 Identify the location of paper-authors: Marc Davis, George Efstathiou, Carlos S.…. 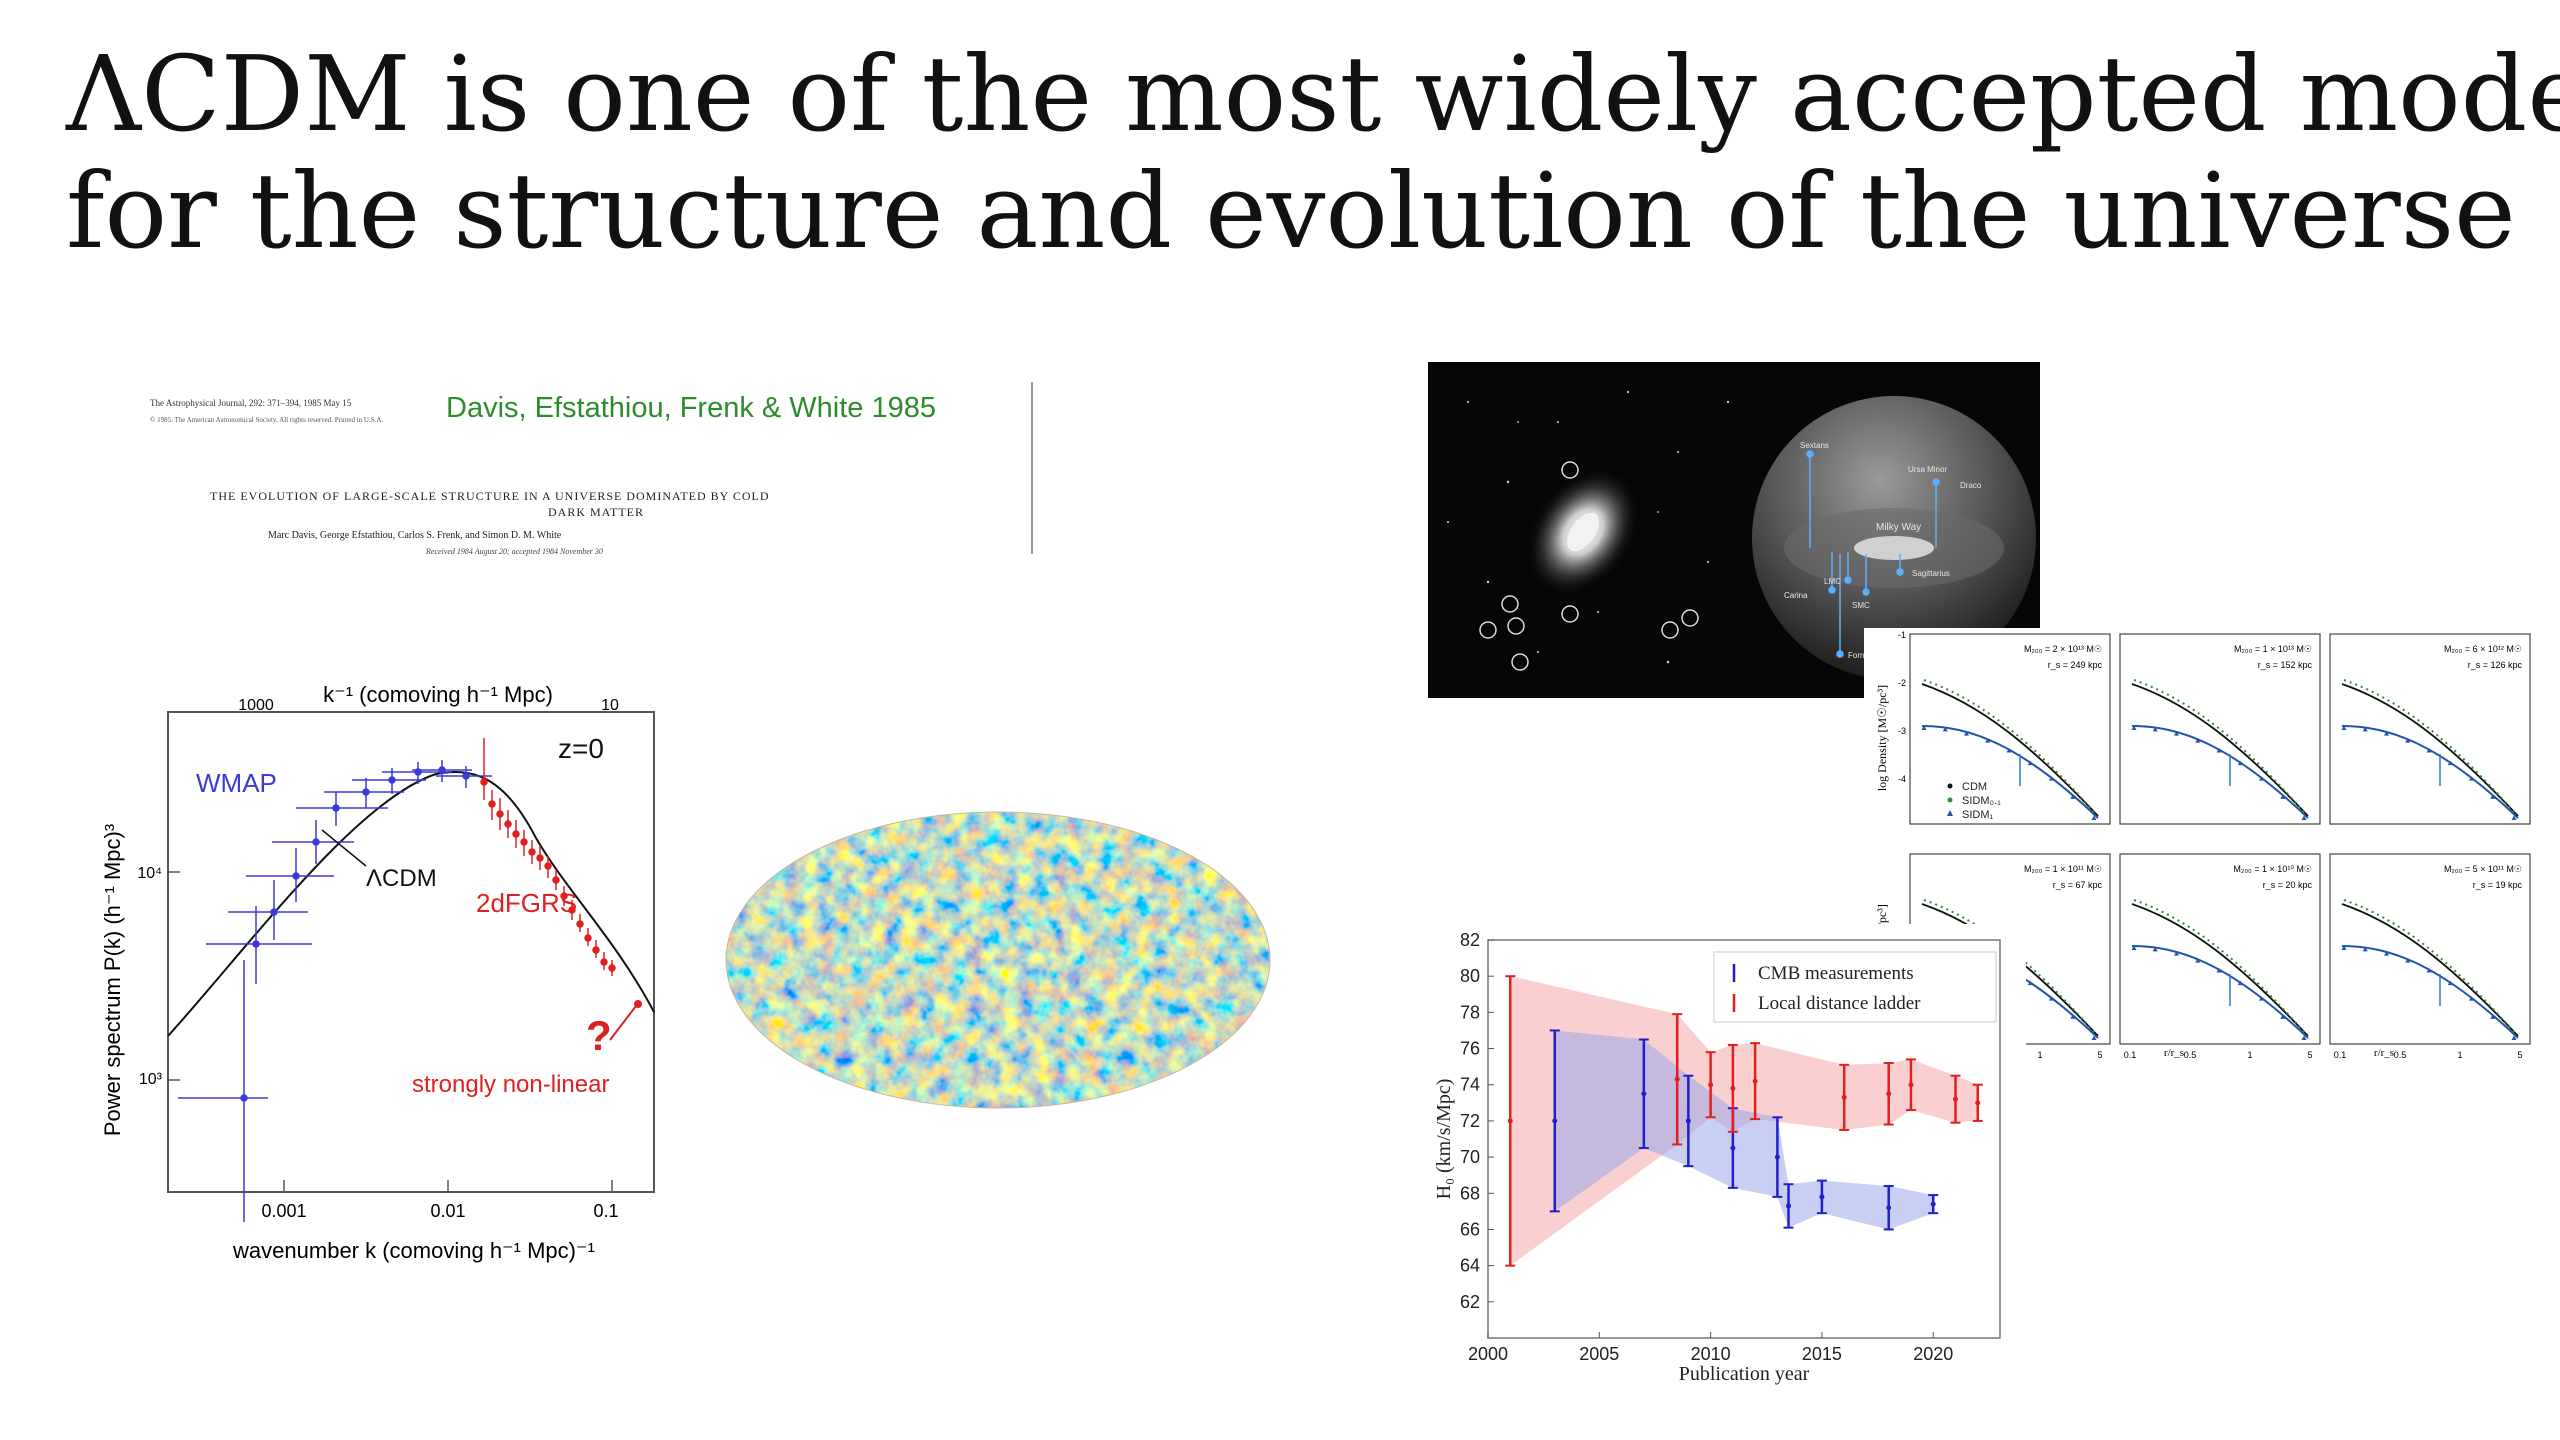
(415, 535).